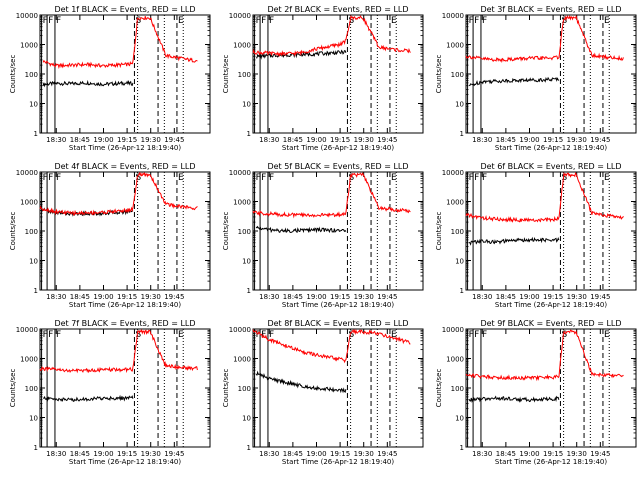 This screenshot has height=480, width=640. Describe the element at coordinates (124, 9) in the screenshot. I see `panel-title: Det 1f BLACK = Events, RED = LLD` at that location.